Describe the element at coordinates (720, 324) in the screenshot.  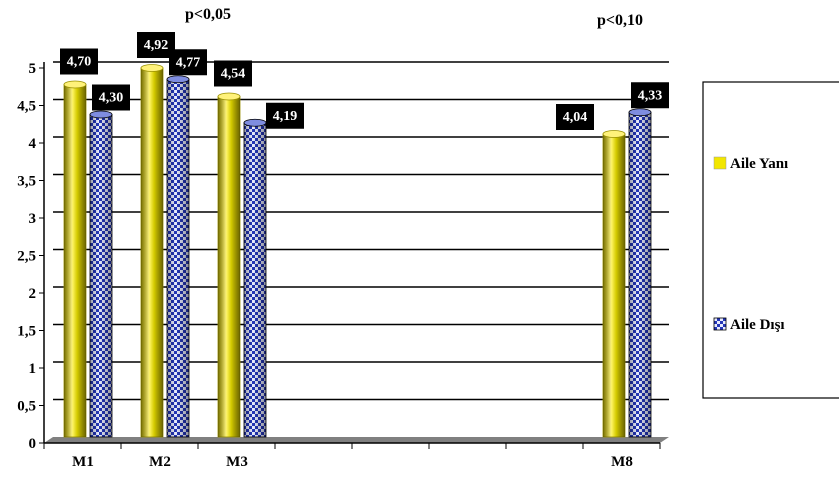
I see `legend-swatch-aile-disi` at that location.